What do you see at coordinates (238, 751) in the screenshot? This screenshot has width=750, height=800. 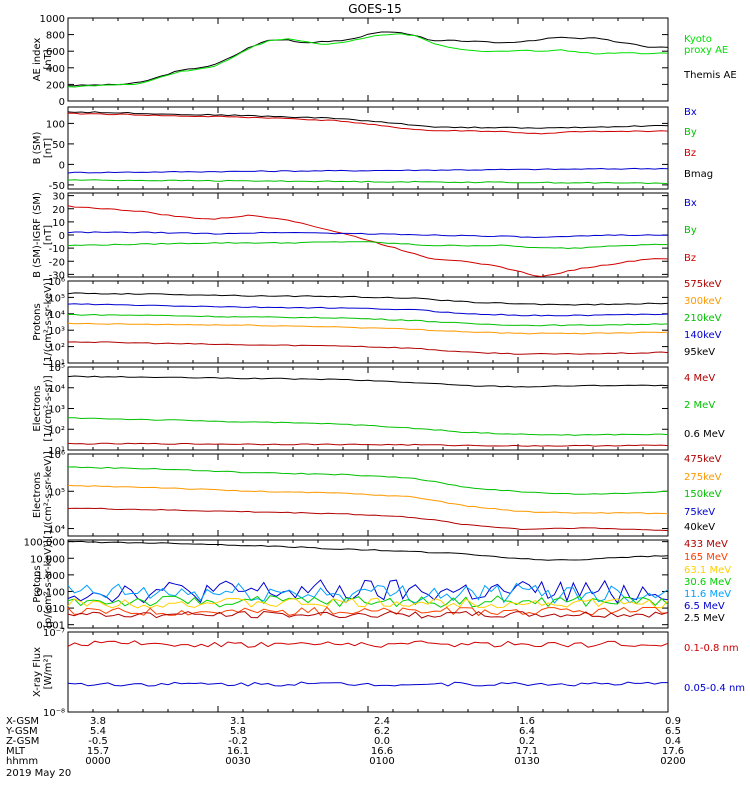 I see `x-row-value: 16.1` at bounding box center [238, 751].